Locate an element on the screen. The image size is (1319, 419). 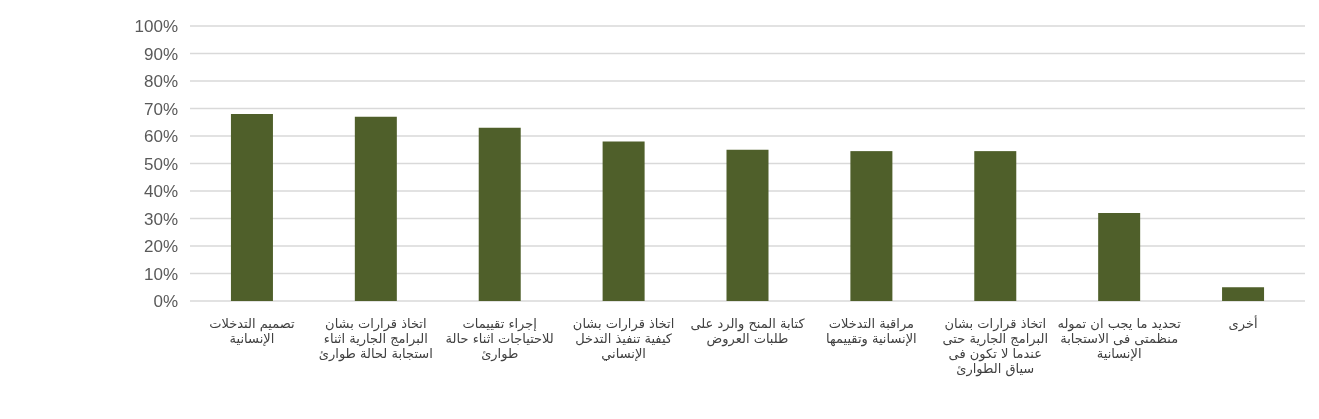
x-tick-label: إجراء تقييمات للاحتياجات اثناء حالة طوارئ is located at coordinates (499, 338).